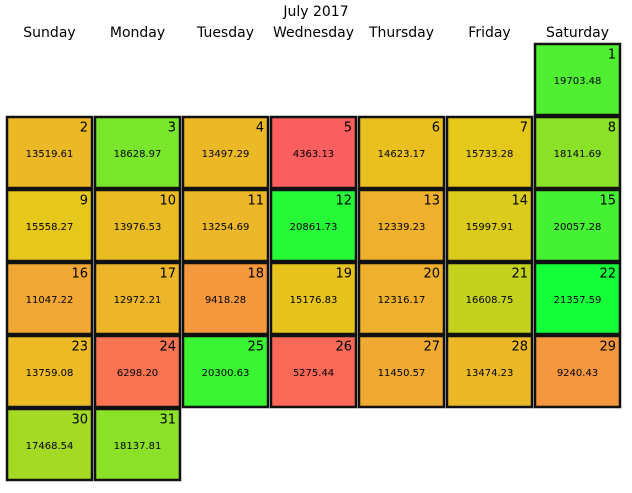 Image resolution: width=632 pixels, height=493 pixels. Describe the element at coordinates (607, 274) in the screenshot. I see `day-number: 22` at that location.